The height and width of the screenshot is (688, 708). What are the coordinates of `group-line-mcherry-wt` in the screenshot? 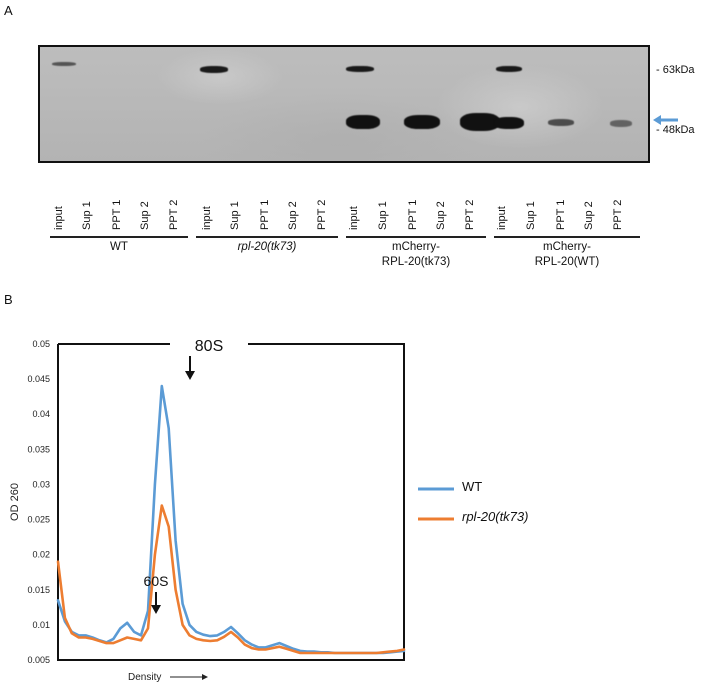 It's located at (567, 237).